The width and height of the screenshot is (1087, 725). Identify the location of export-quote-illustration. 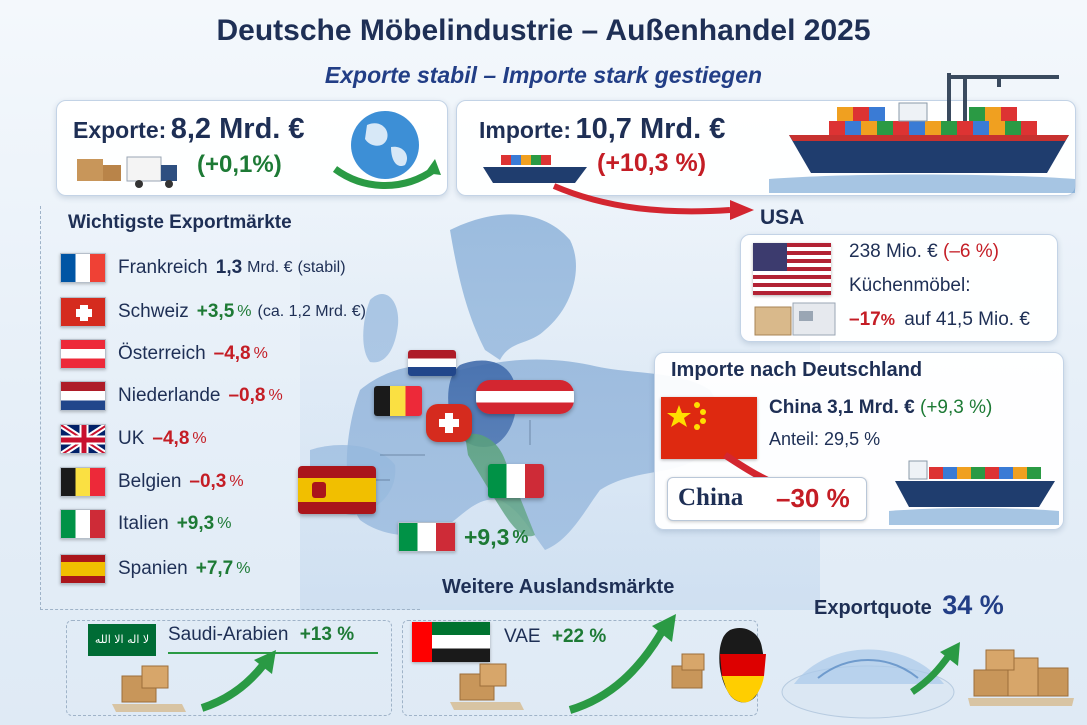
(872, 673).